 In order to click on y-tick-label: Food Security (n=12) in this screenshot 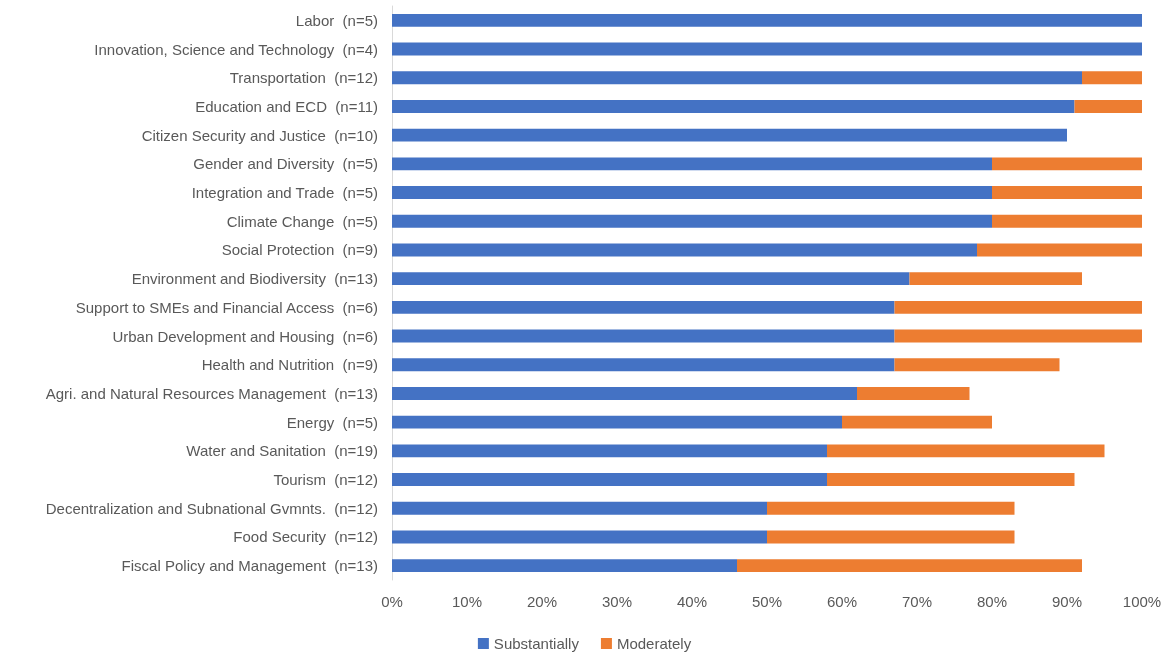, I will do `click(305, 537)`.